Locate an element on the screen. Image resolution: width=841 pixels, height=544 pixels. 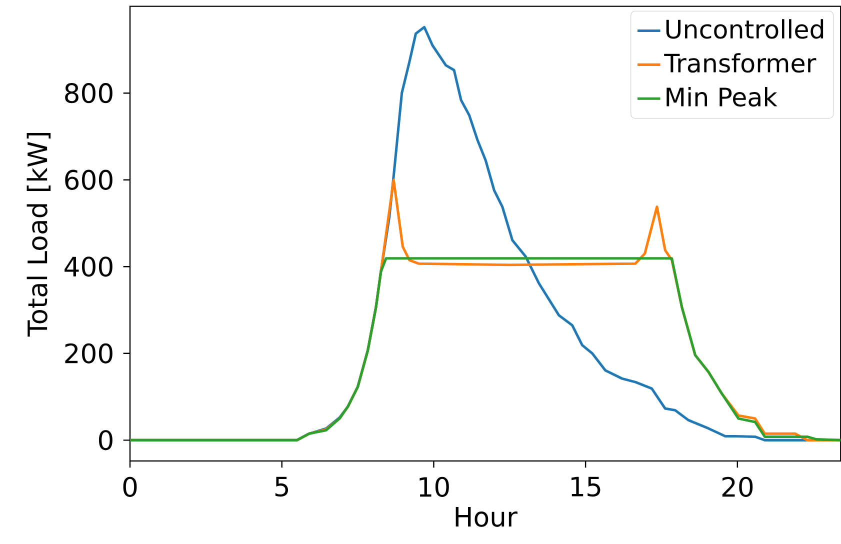
y-tick-label: 800 is located at coordinates (88, 93).